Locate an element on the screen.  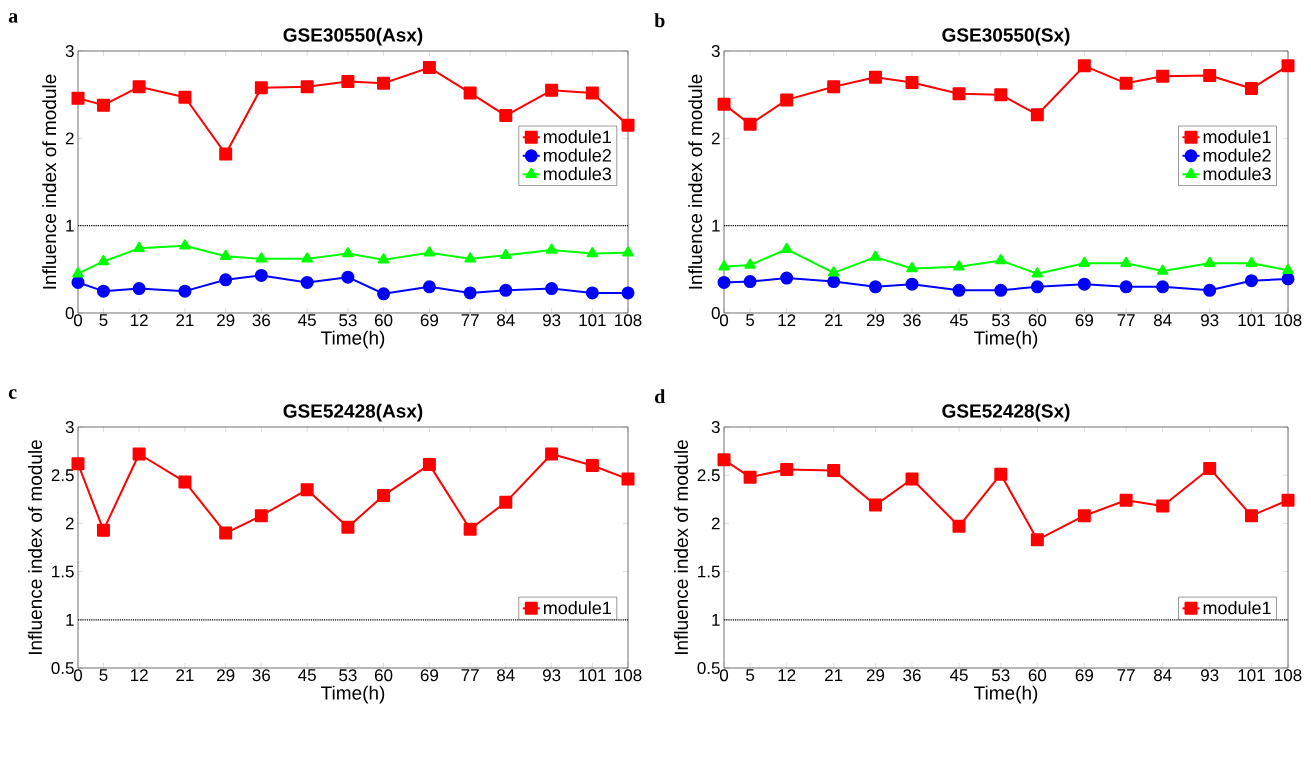
y-tick-label: 2 is located at coordinates (69, 523).